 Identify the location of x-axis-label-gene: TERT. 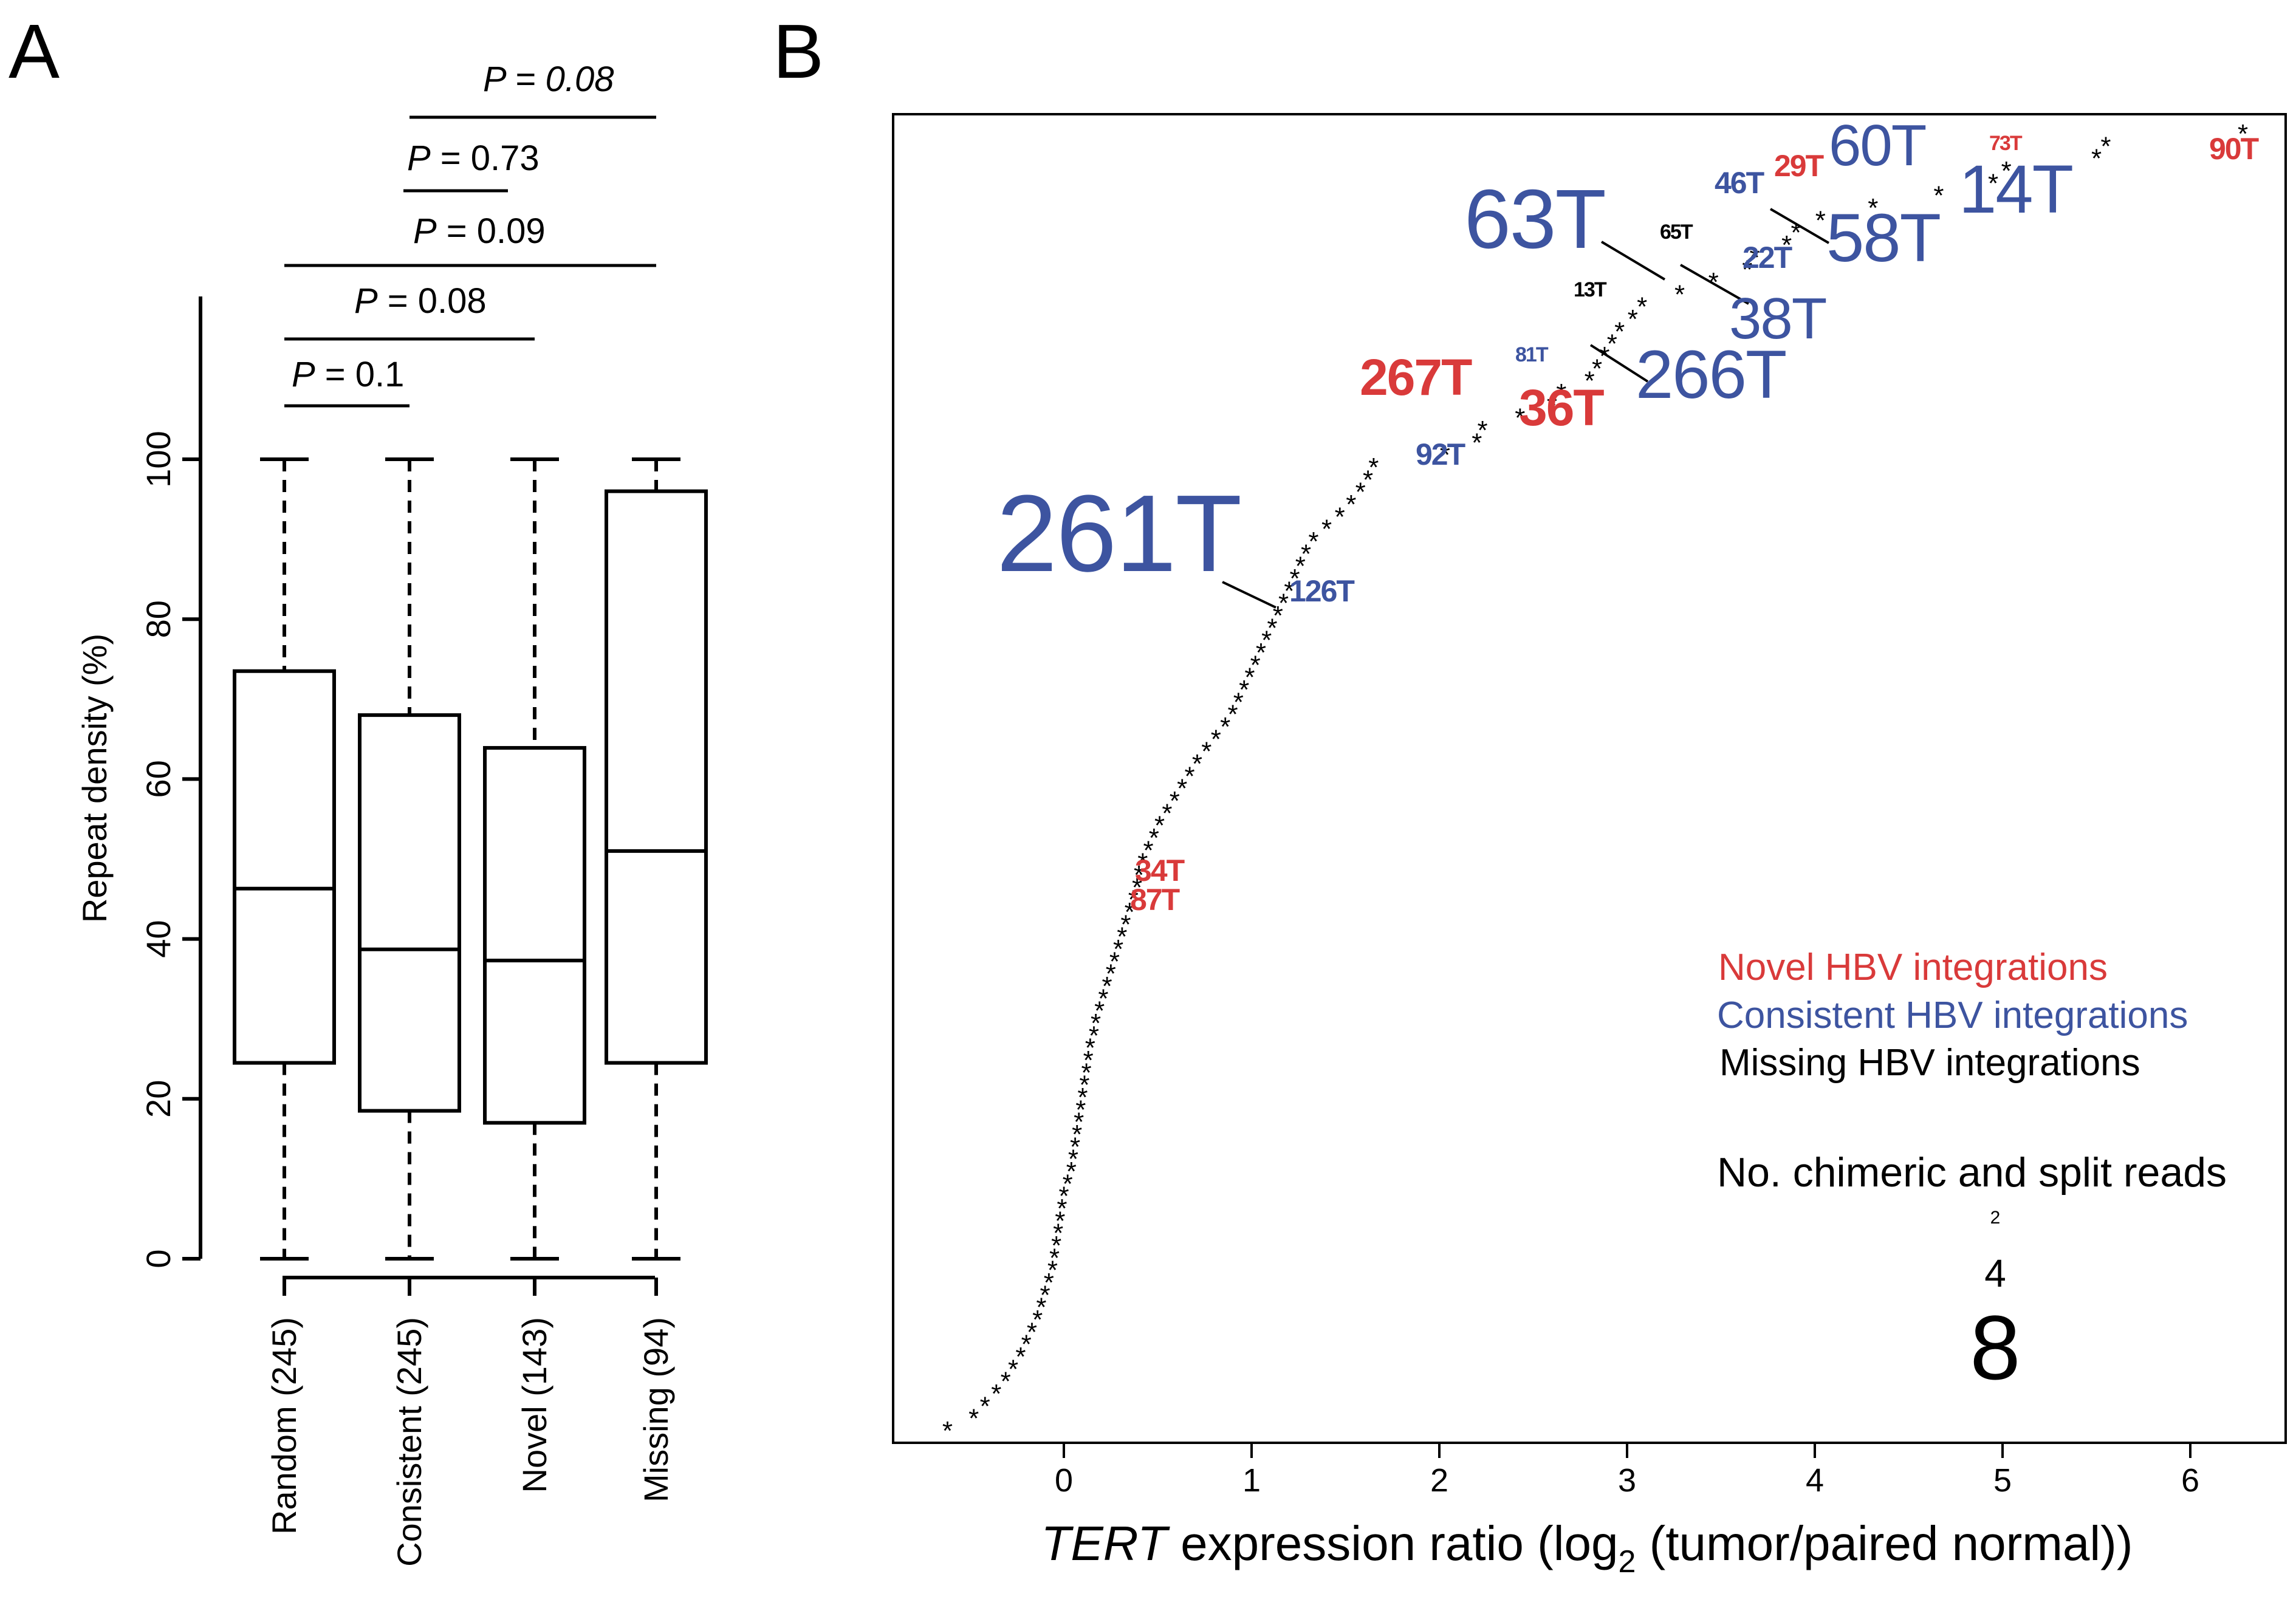
(1106, 1543).